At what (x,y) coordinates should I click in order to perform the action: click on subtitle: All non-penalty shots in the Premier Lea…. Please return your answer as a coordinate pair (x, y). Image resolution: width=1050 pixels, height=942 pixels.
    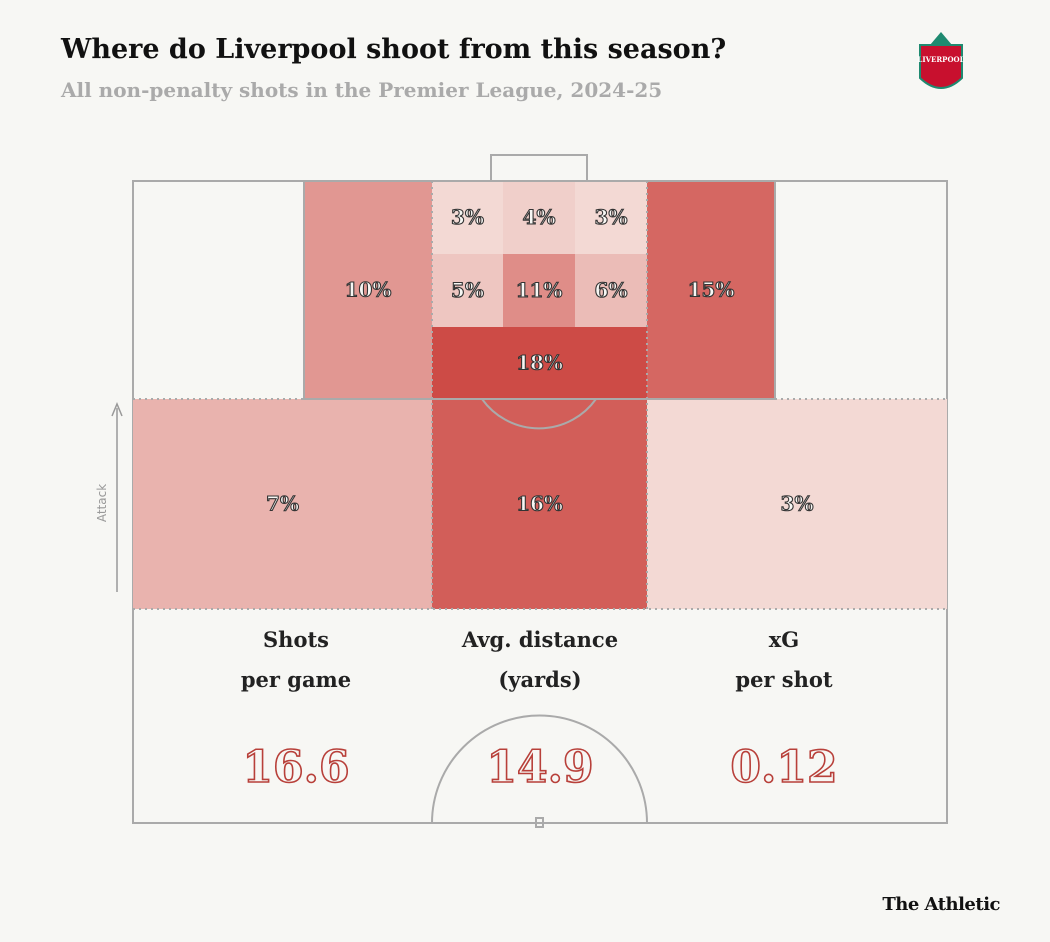
    Looking at the image, I should click on (361, 90).